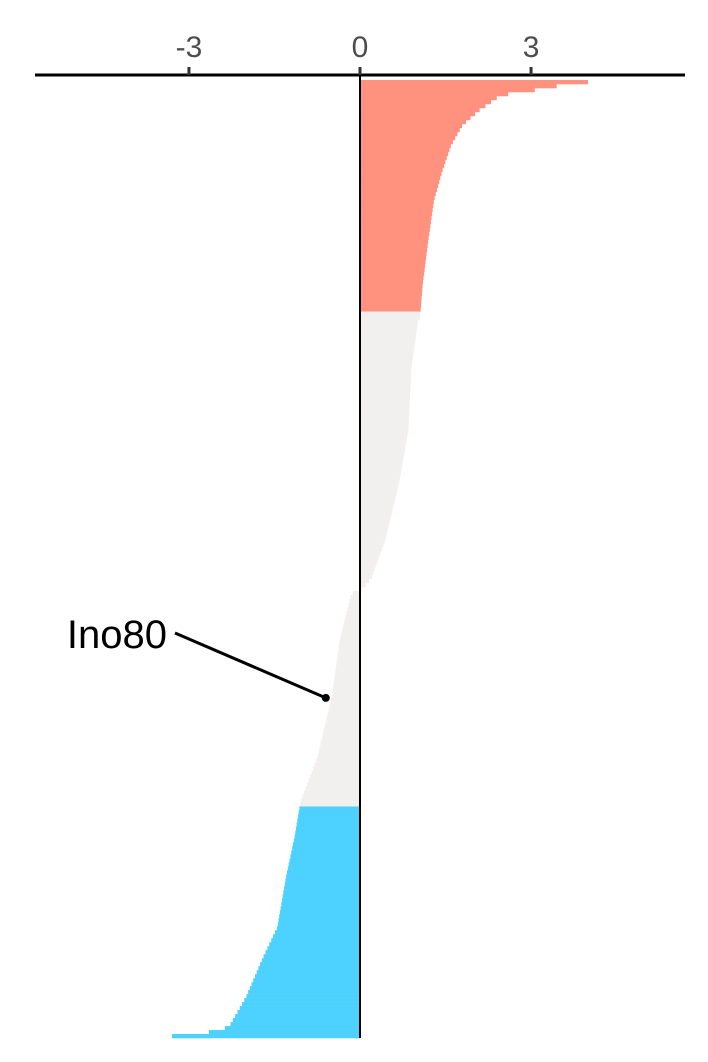 The width and height of the screenshot is (708, 1062). What do you see at coordinates (325, 697) in the screenshot?
I see `annotation-point` at bounding box center [325, 697].